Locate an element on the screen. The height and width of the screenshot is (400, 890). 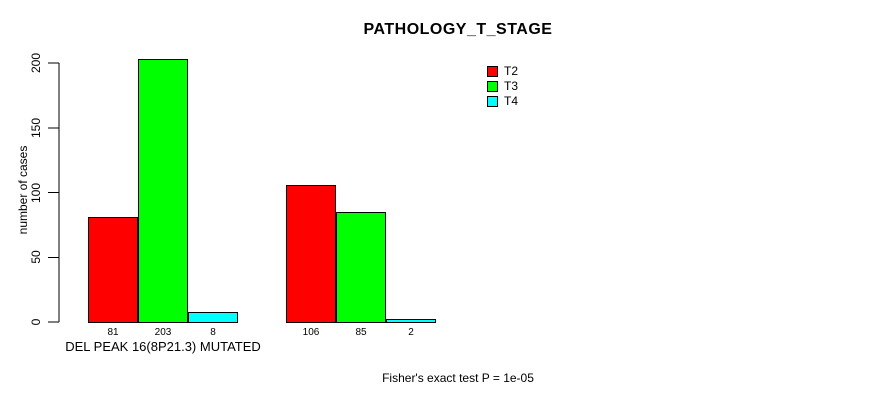
y-tick-label: 50 is located at coordinates (36, 257).